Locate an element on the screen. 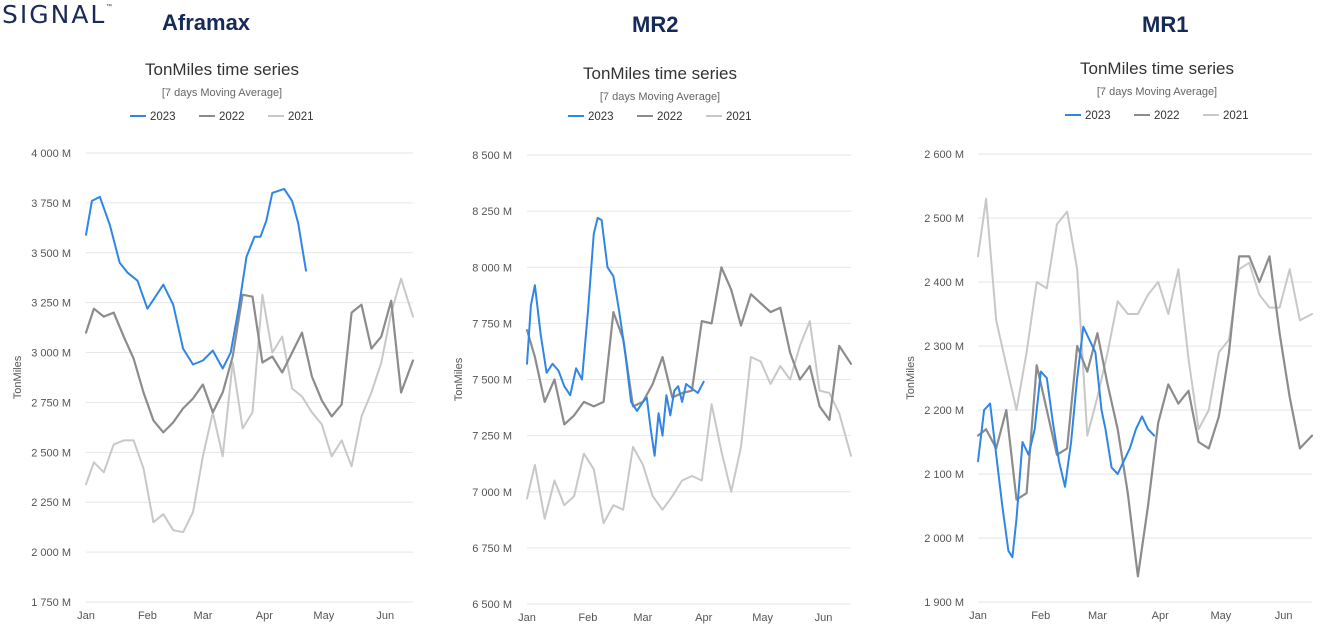 The width and height of the screenshot is (1328, 628). y-tick-label: 8 250 M is located at coordinates (492, 212).